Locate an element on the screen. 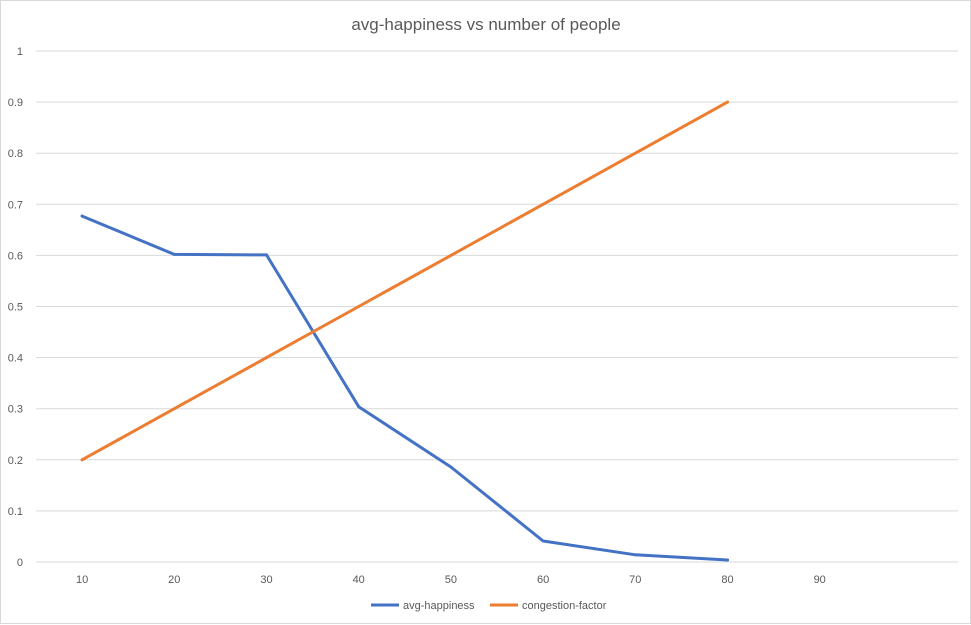  x-axis-tick-labels: 10 20 30 40 50 60 70 80 90 is located at coordinates (451, 580).